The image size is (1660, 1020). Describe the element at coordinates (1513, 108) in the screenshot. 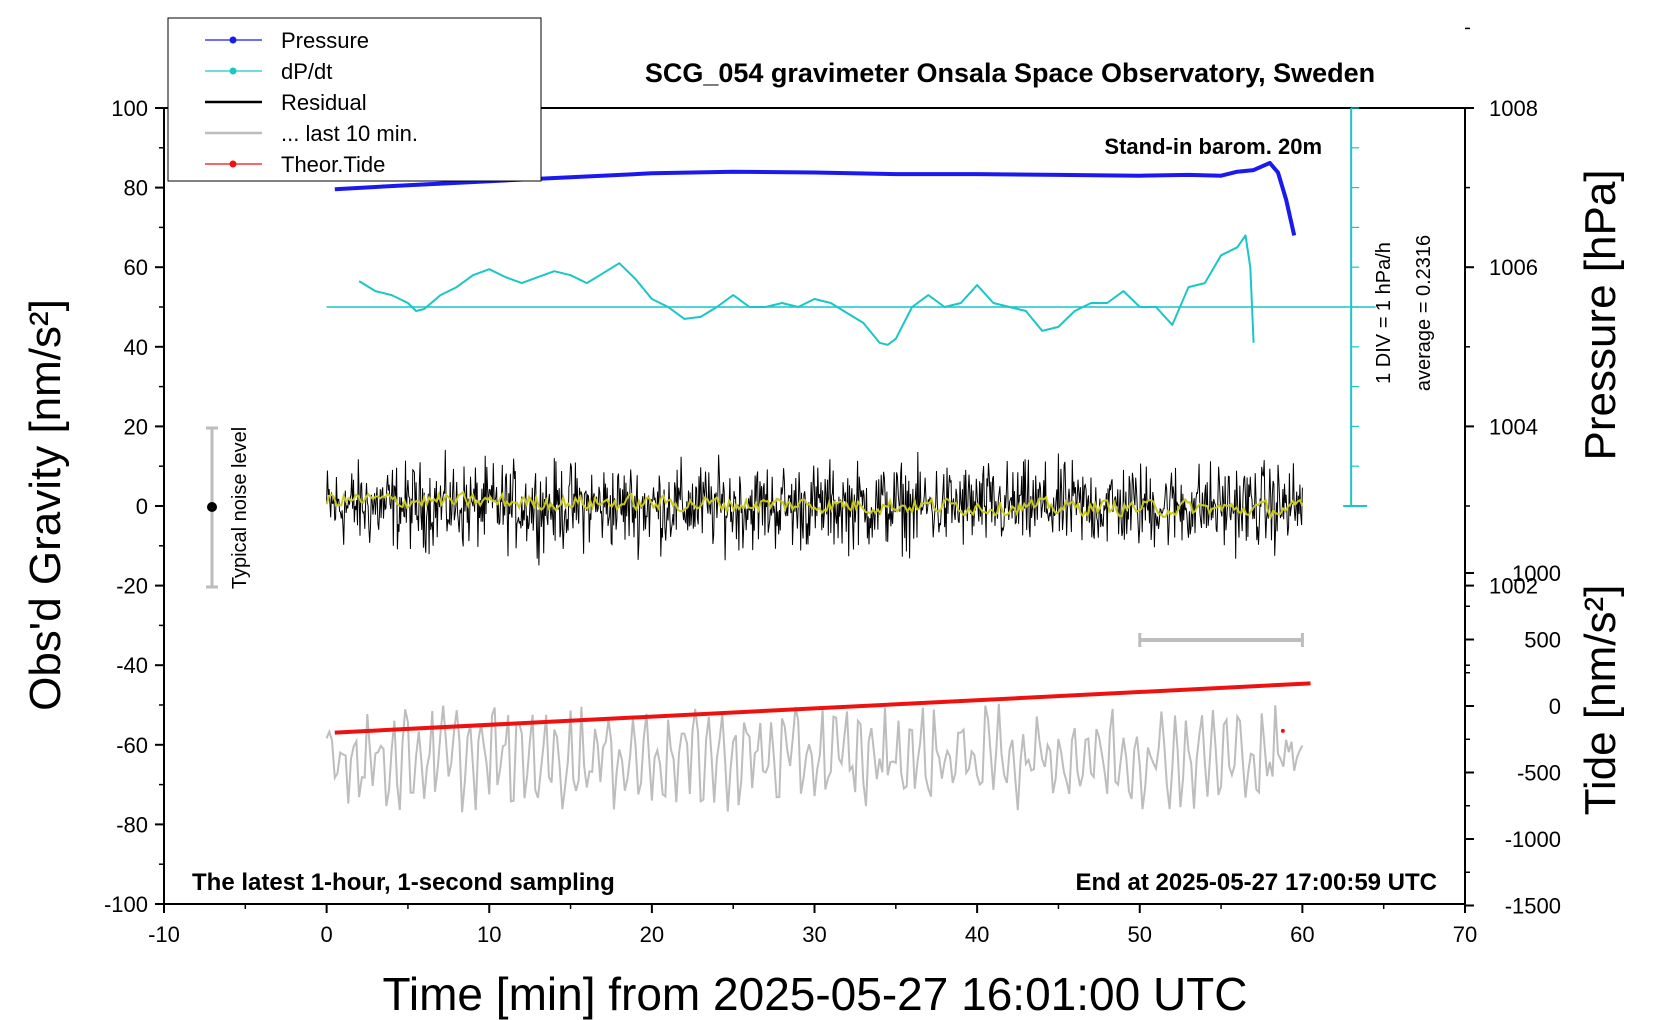

I see `pressure-tick-label: 1008` at that location.